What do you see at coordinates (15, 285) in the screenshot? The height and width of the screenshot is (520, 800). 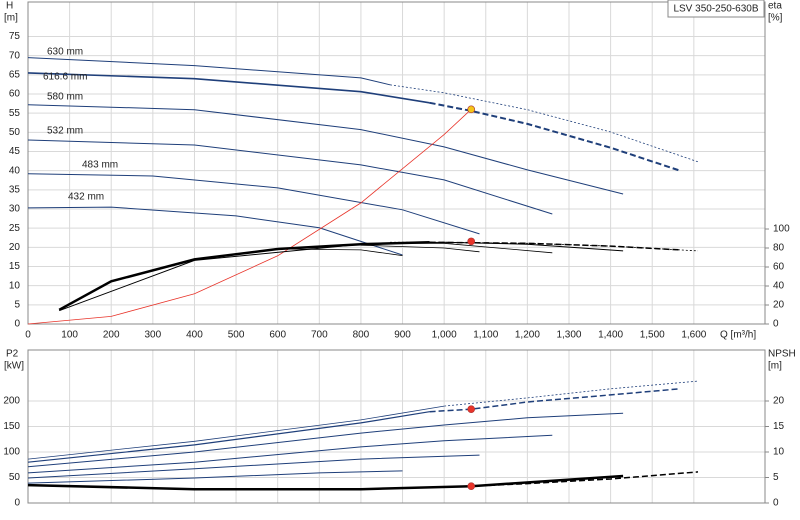 I see `y-tick-label: 10` at bounding box center [15, 285].